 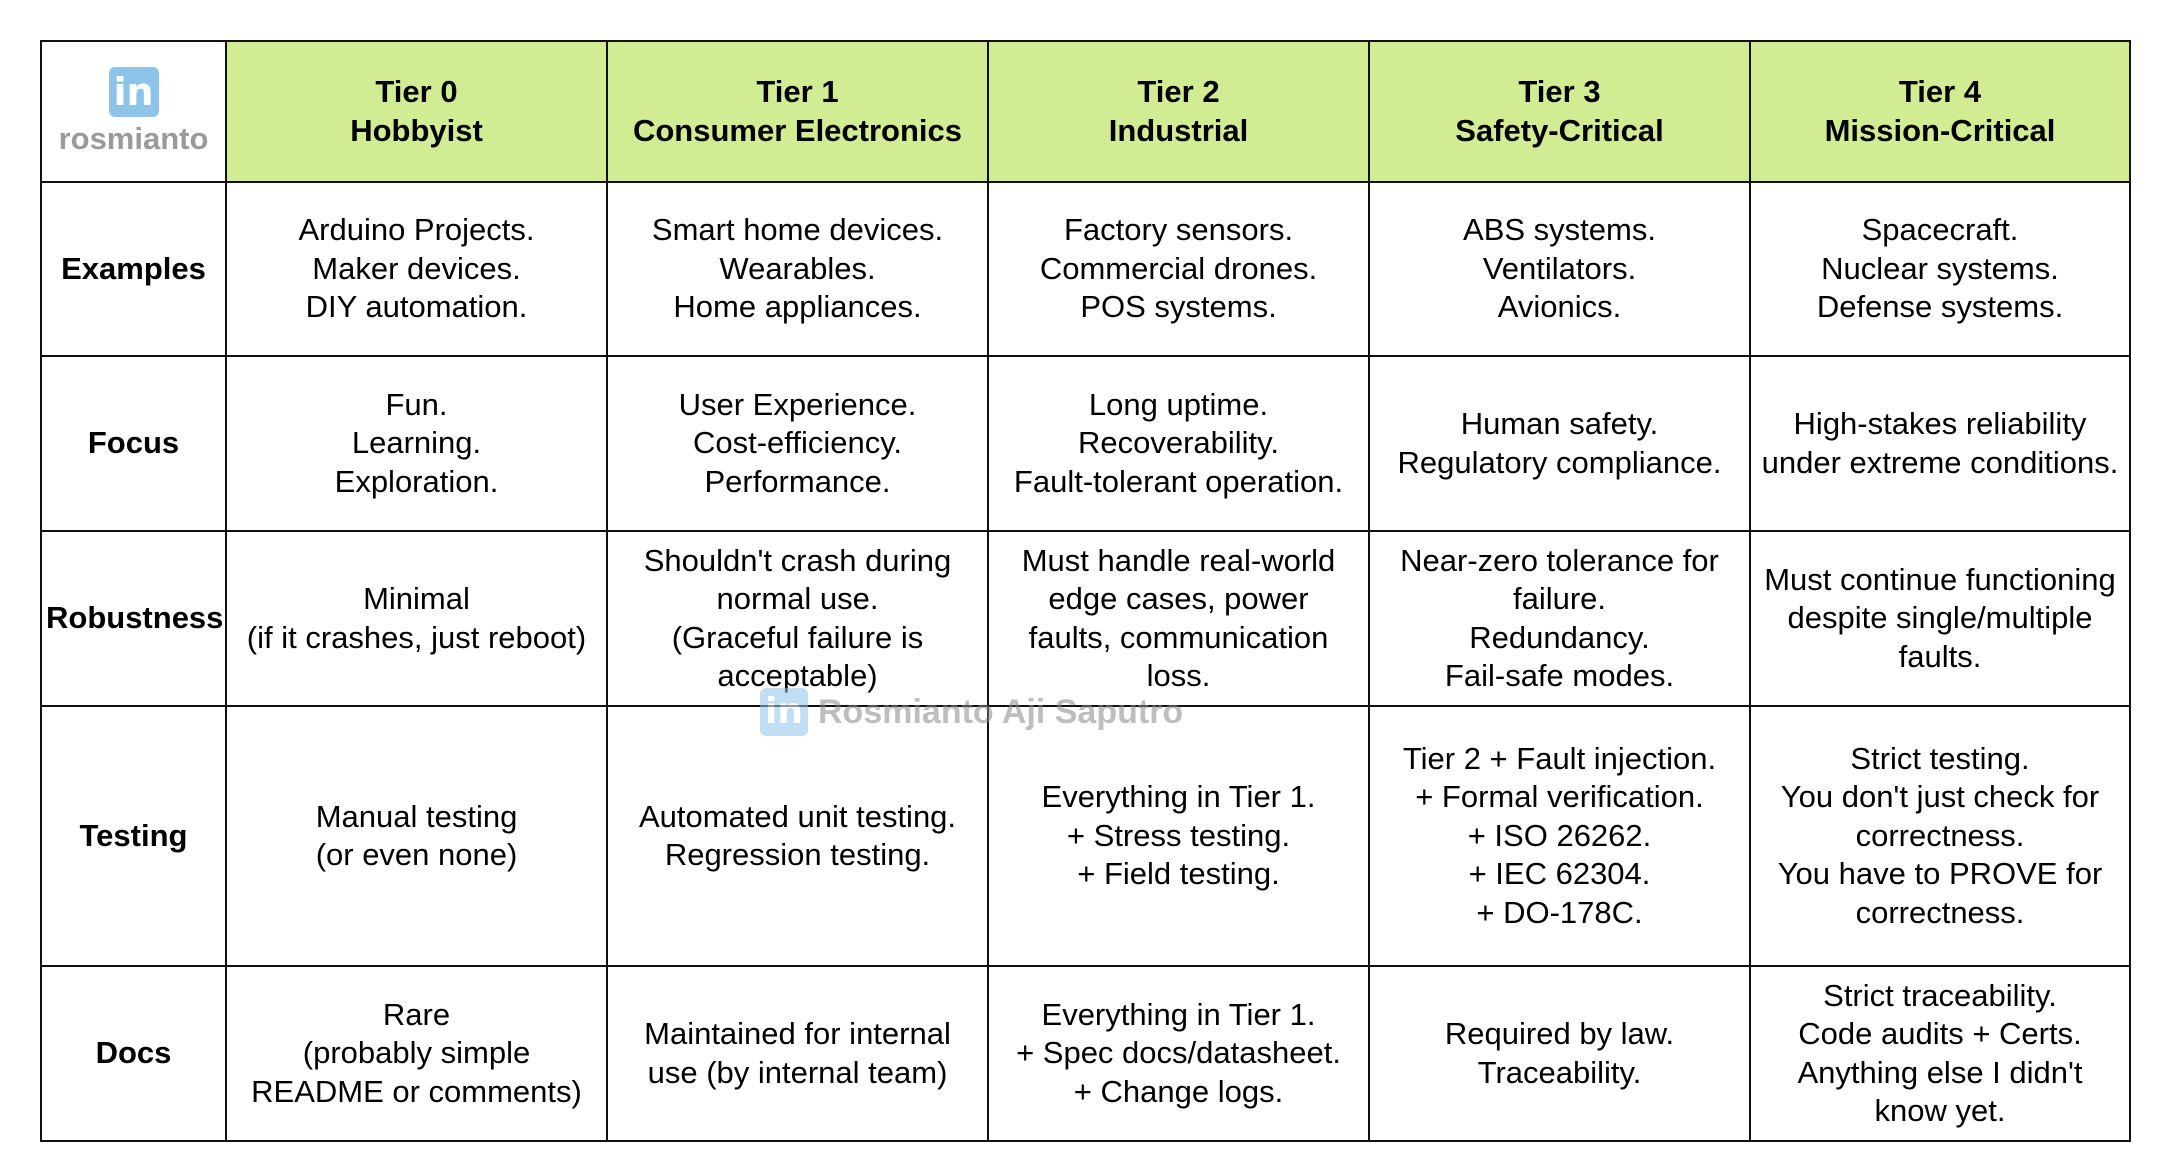 I want to click on cell-docs-tier-0: Rare (probably simple README or comments), so click(x=416, y=1053).